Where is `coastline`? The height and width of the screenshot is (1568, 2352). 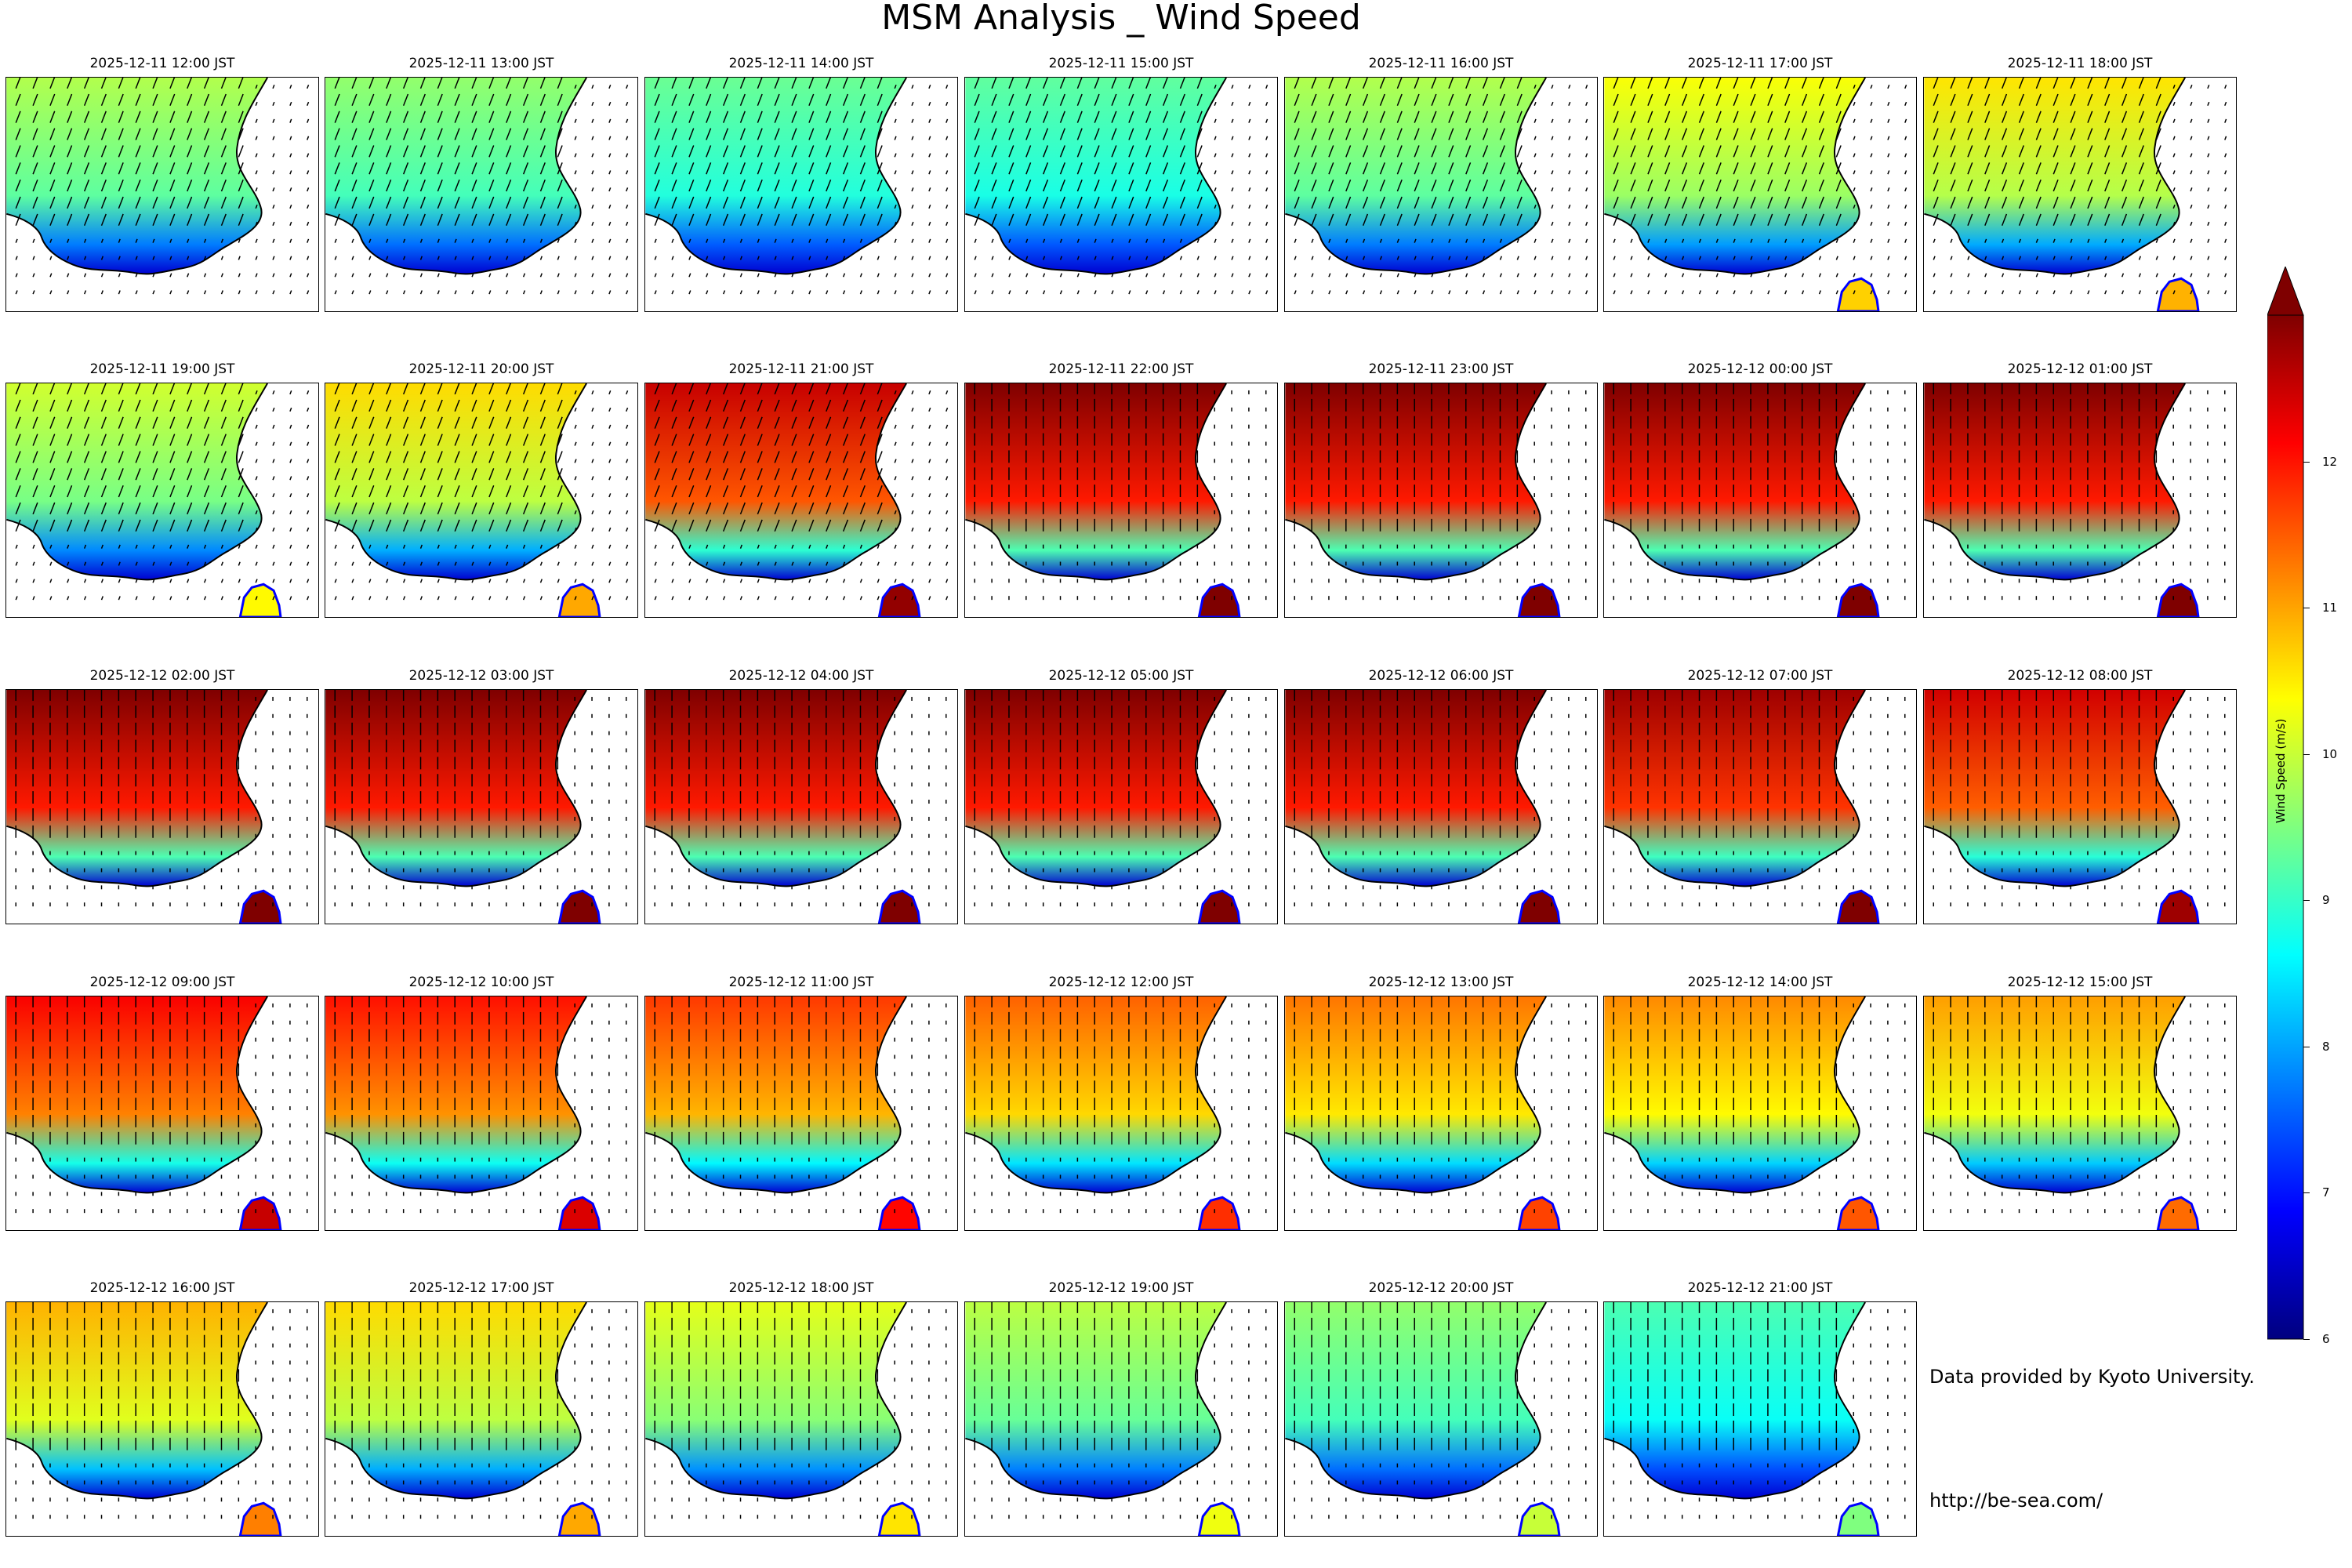
coastline is located at coordinates (1096, 788).